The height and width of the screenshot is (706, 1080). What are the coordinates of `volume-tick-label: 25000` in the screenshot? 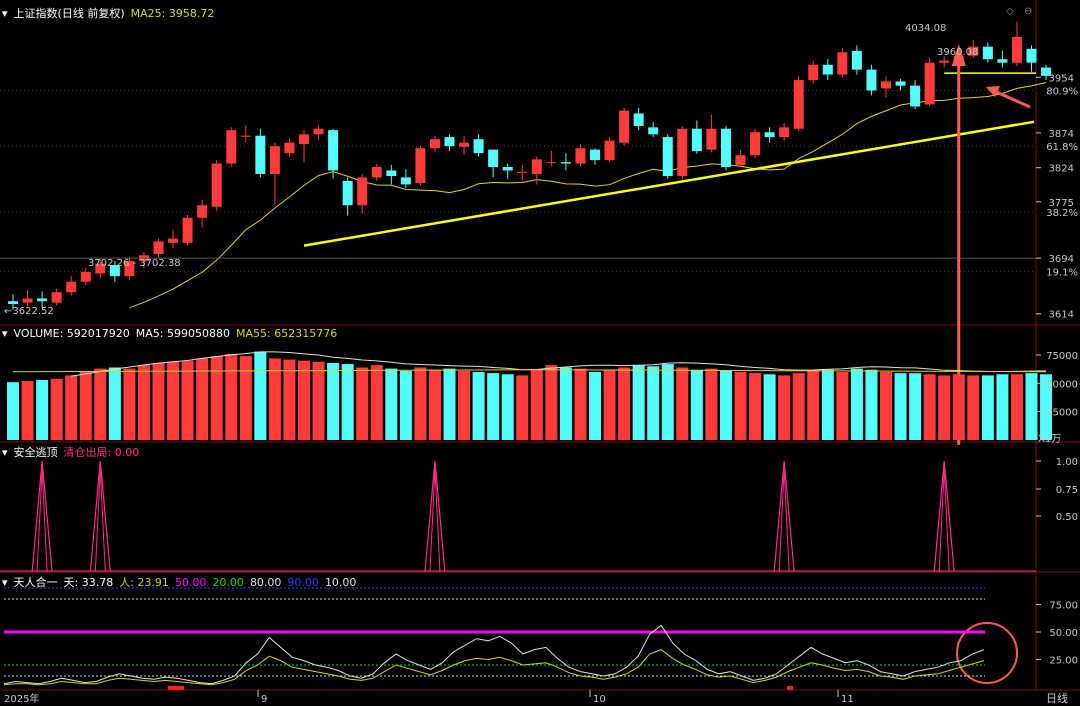 It's located at (1062, 413).